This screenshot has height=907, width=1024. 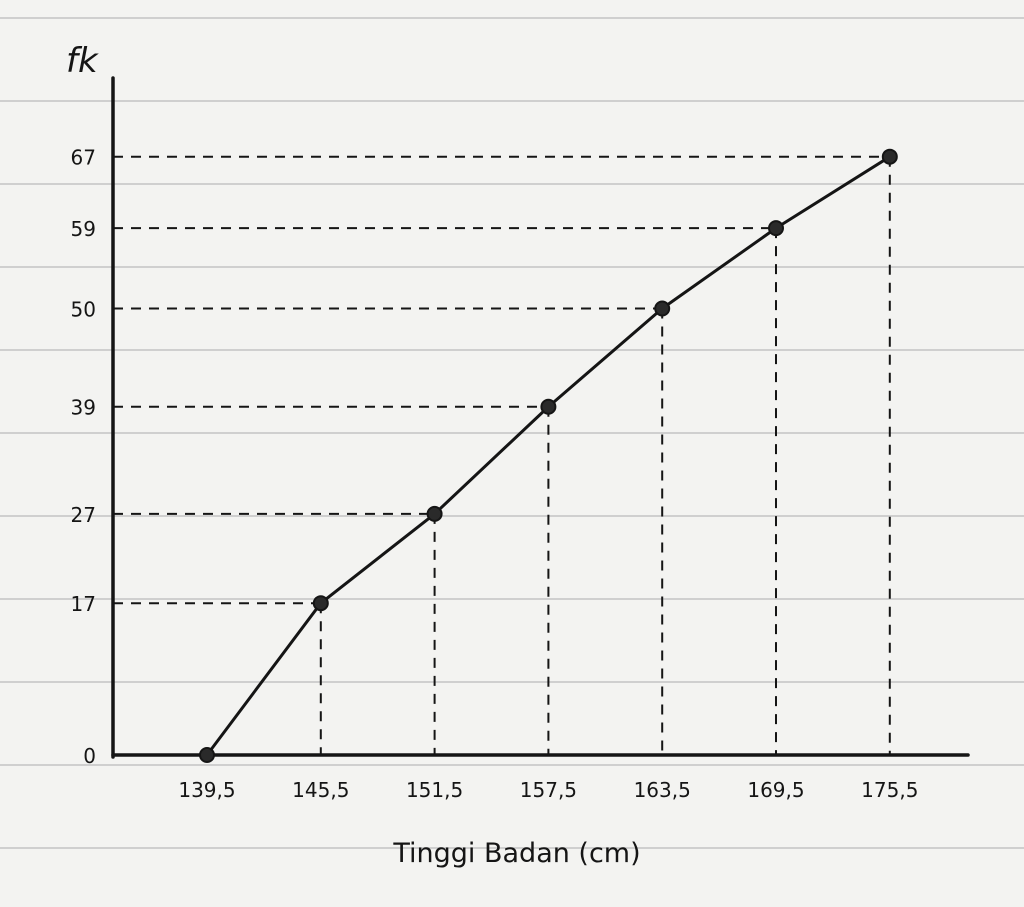 I want to click on y-tick-label: 50, so click(x=83, y=310).